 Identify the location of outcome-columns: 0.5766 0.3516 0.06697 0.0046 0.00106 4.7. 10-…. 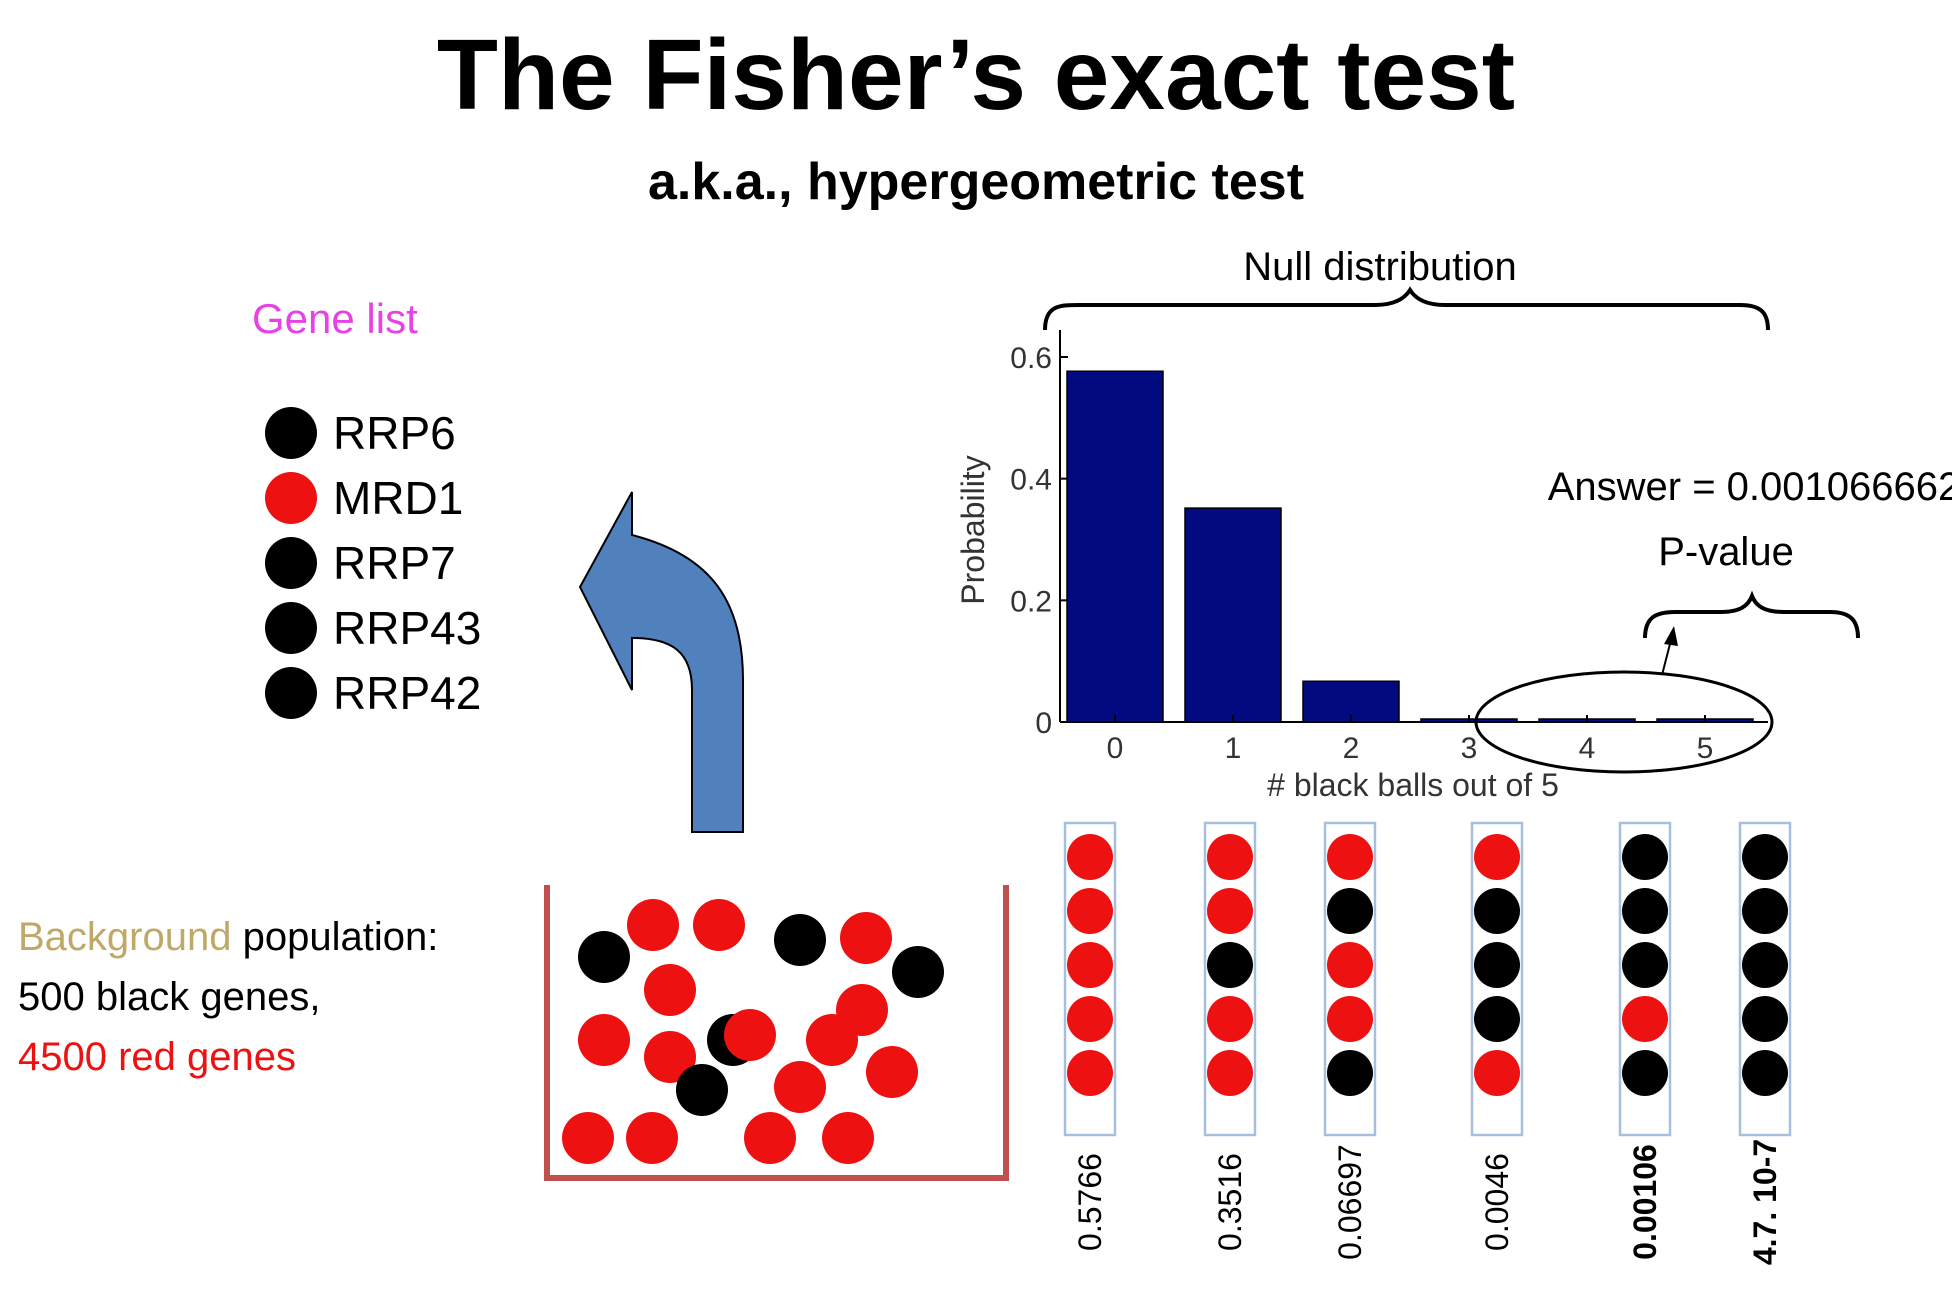
(1427, 1043).